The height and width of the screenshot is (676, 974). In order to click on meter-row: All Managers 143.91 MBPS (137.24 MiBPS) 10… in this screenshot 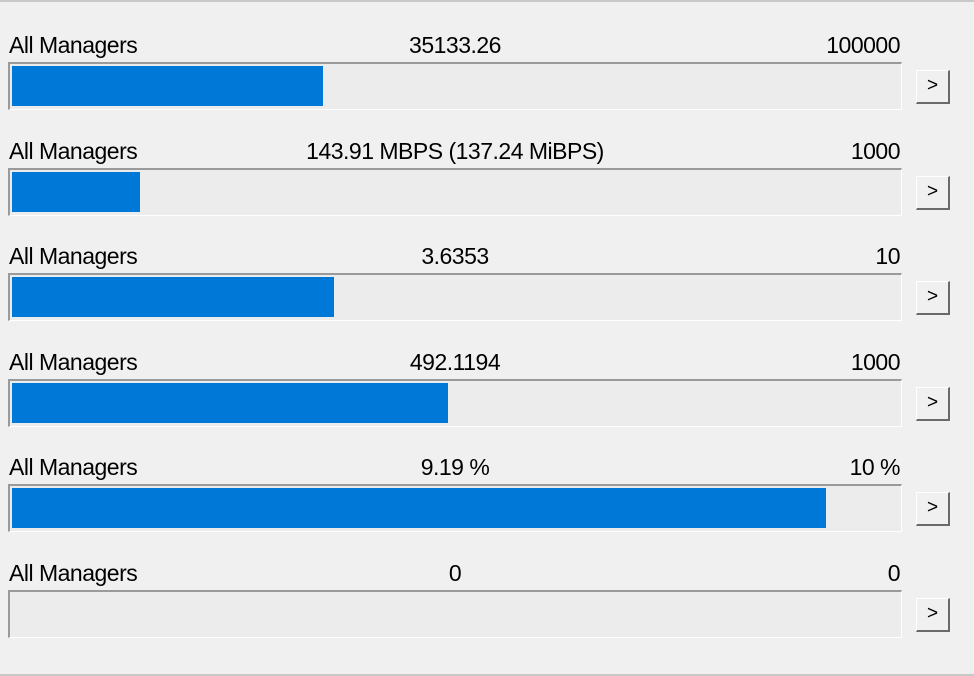, I will do `click(487, 188)`.